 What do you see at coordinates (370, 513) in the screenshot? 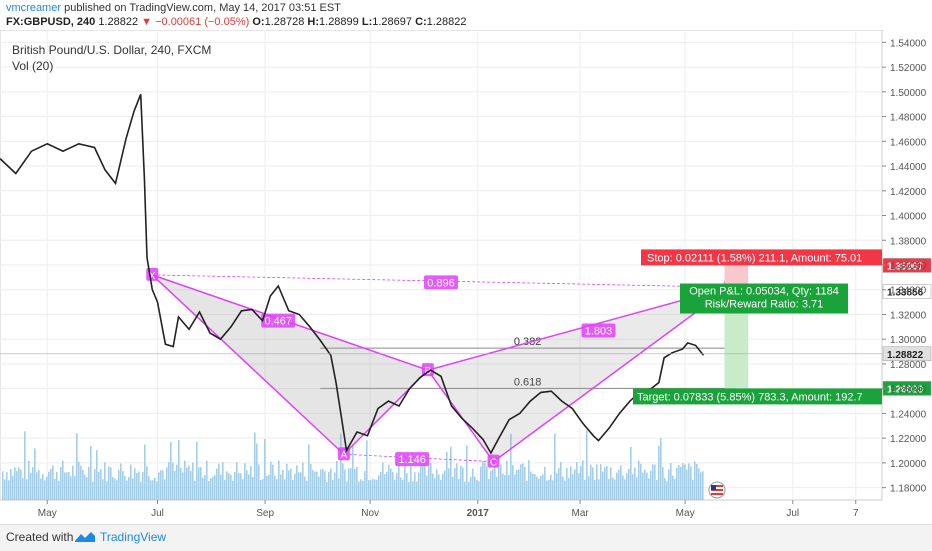
I see `x-tick-label: Nov` at bounding box center [370, 513].